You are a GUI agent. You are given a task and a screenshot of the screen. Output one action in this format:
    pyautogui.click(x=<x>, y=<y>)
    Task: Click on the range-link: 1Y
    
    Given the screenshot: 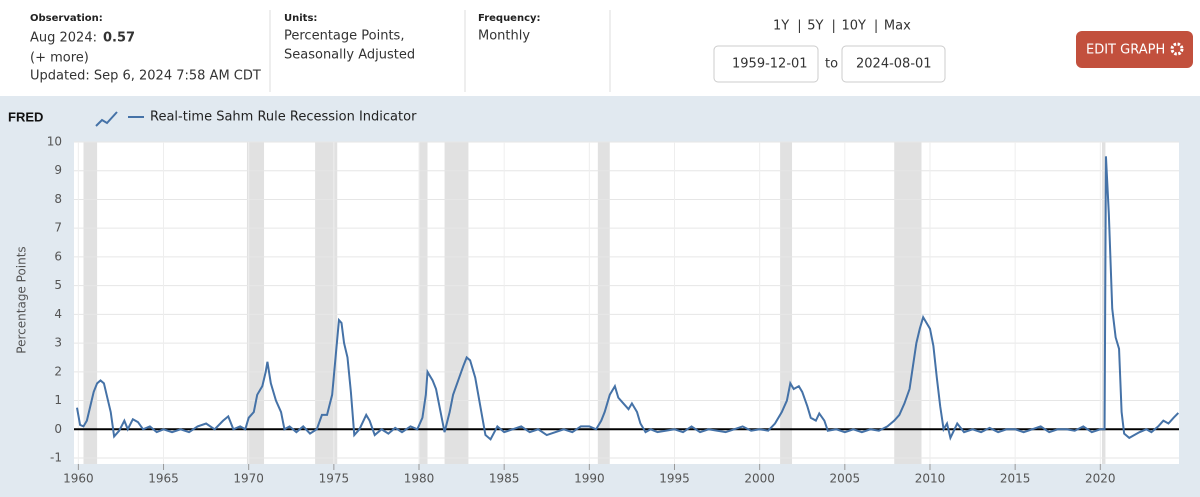 What is the action you would take?
    pyautogui.click(x=781, y=26)
    